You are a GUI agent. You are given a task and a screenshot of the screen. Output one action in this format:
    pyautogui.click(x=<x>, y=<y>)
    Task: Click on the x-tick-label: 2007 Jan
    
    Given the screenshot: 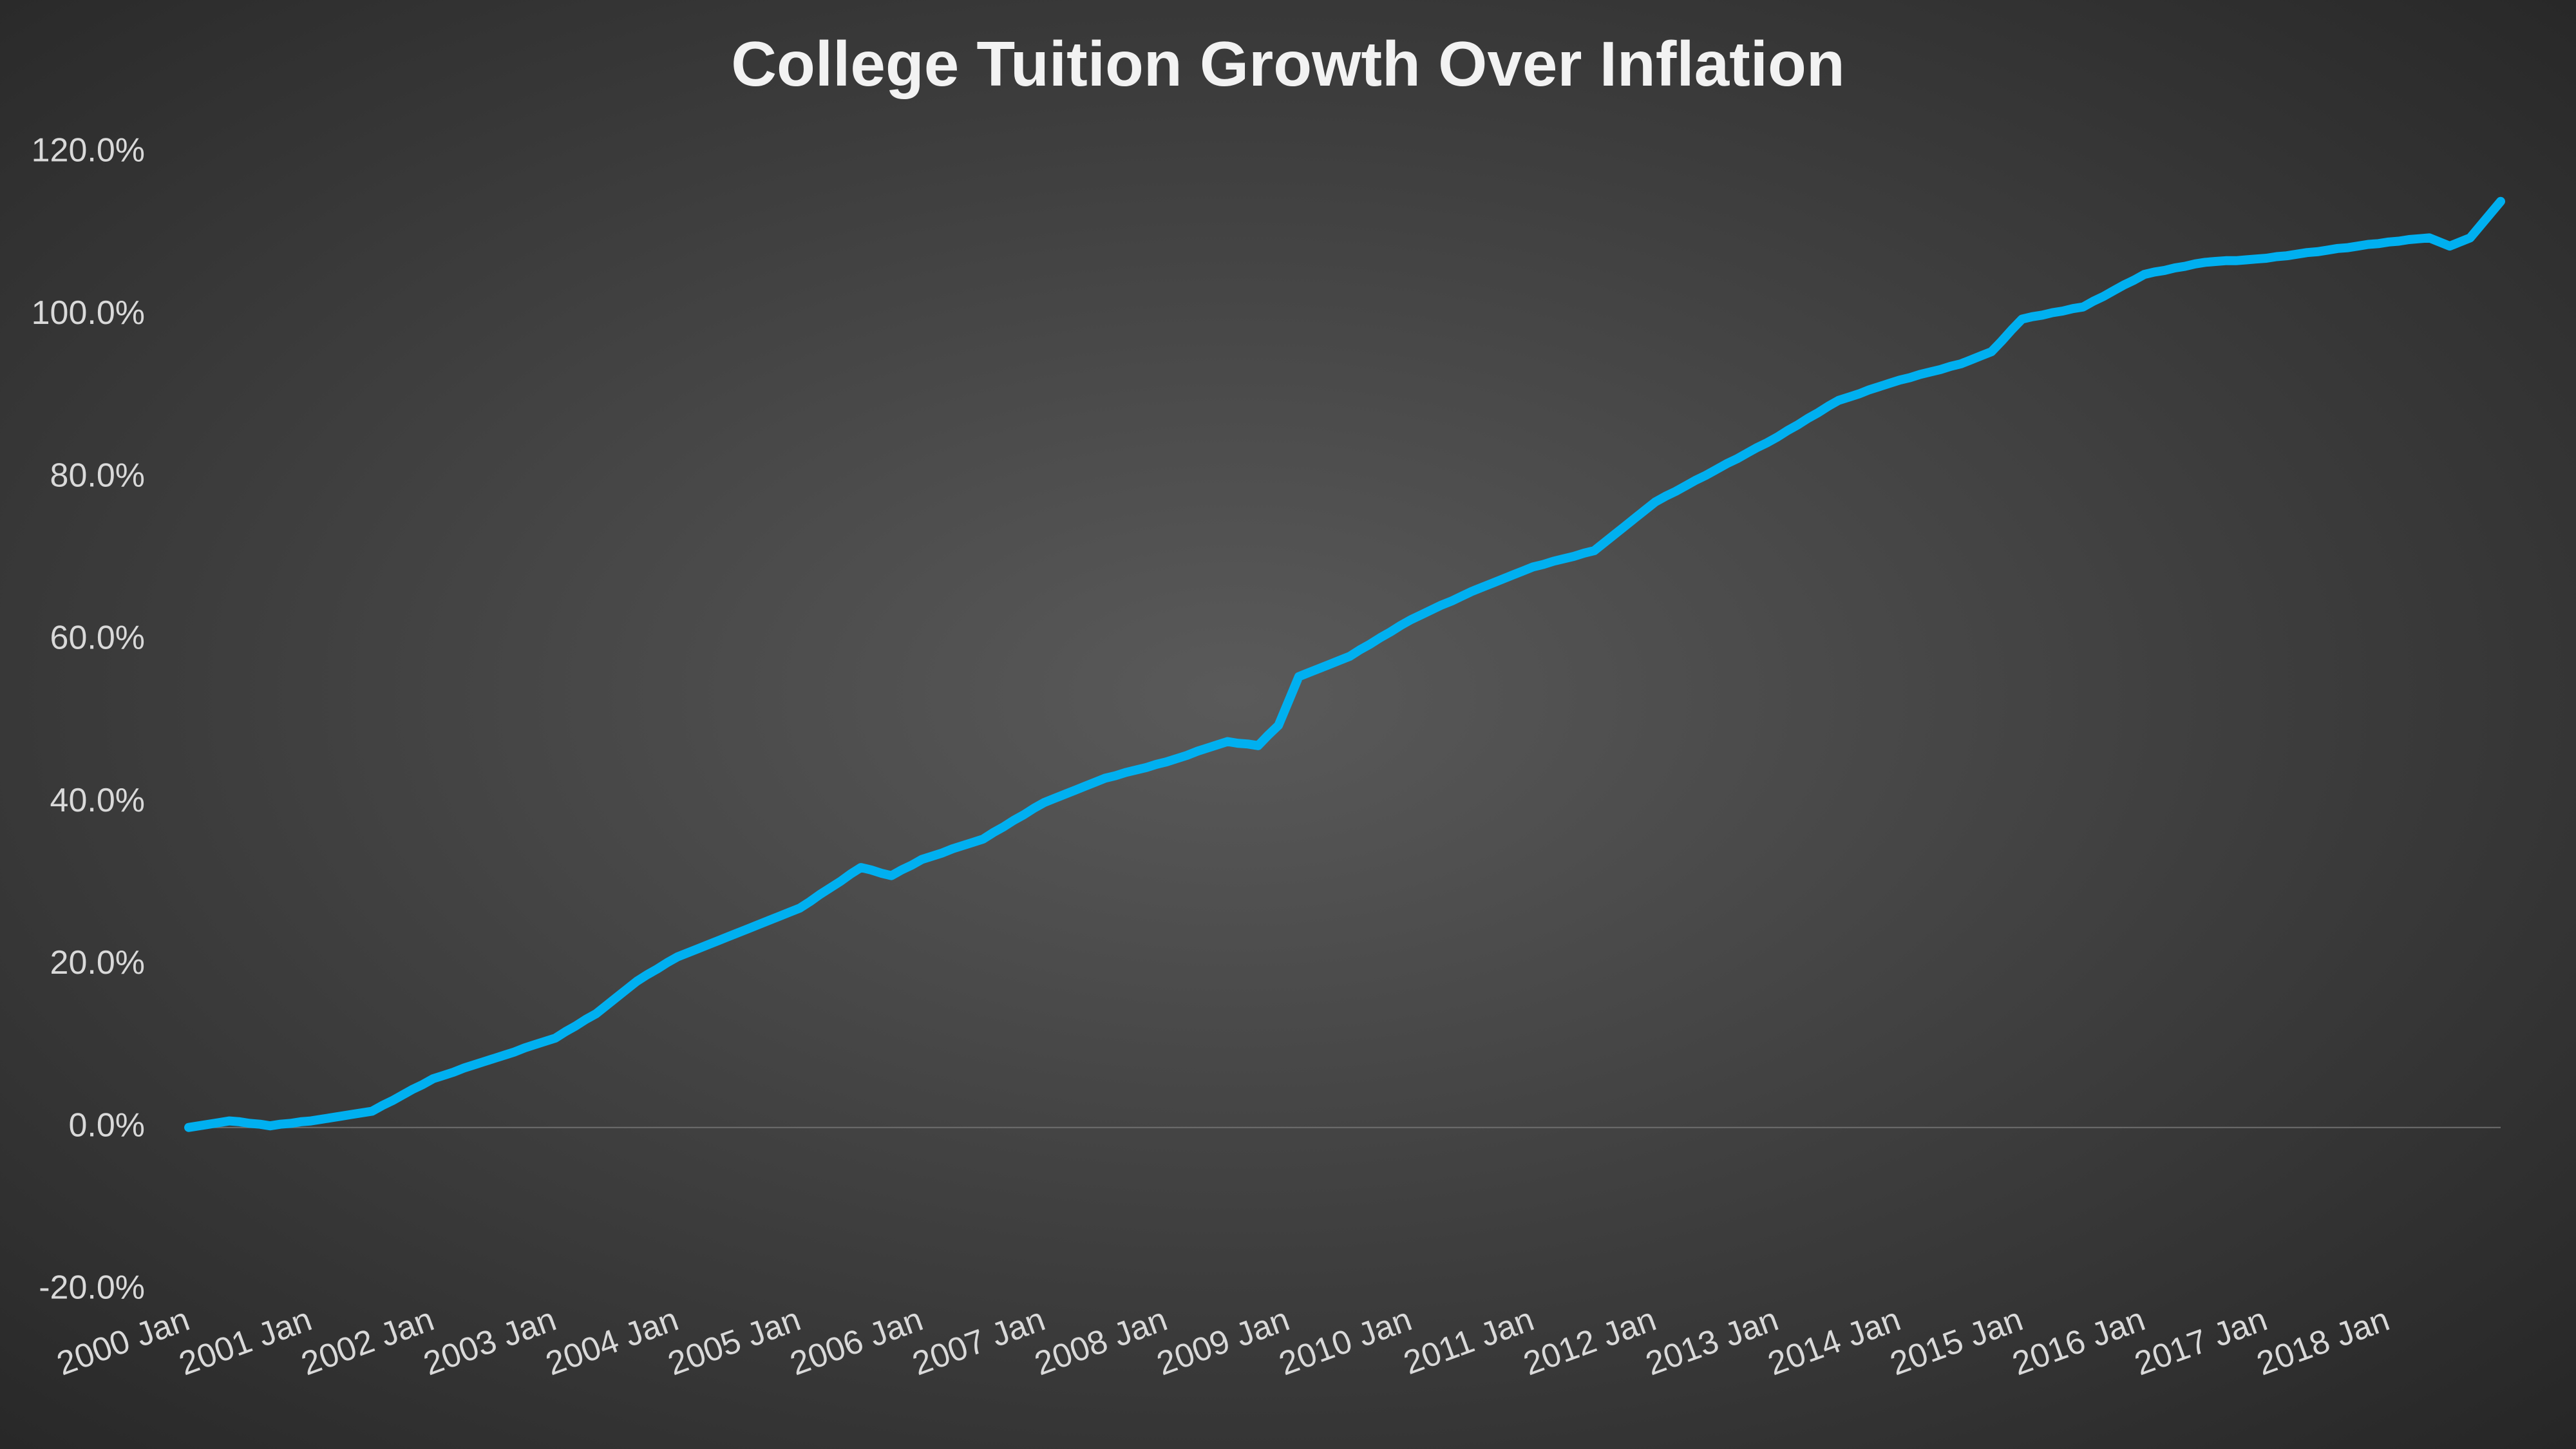 What is the action you would take?
    pyautogui.click(x=978, y=1342)
    